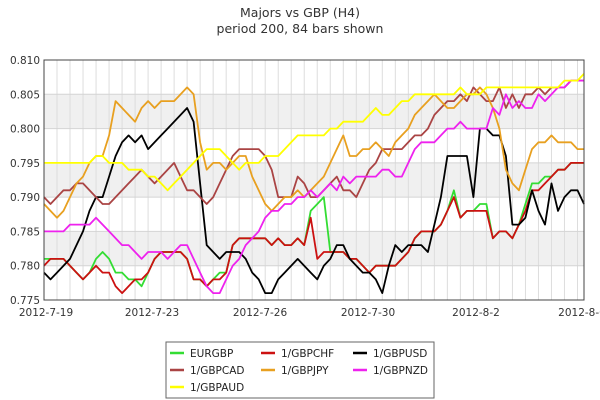  Describe the element at coordinates (211, 354) in the screenshot. I see `legend-label: EURGBP` at that location.